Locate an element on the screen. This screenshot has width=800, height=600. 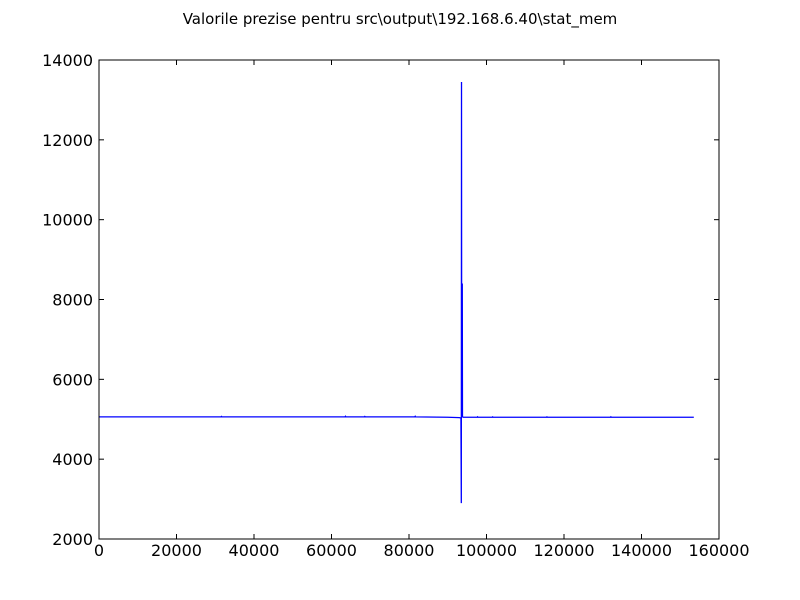
x-tick-label: 160000 is located at coordinates (718, 550).